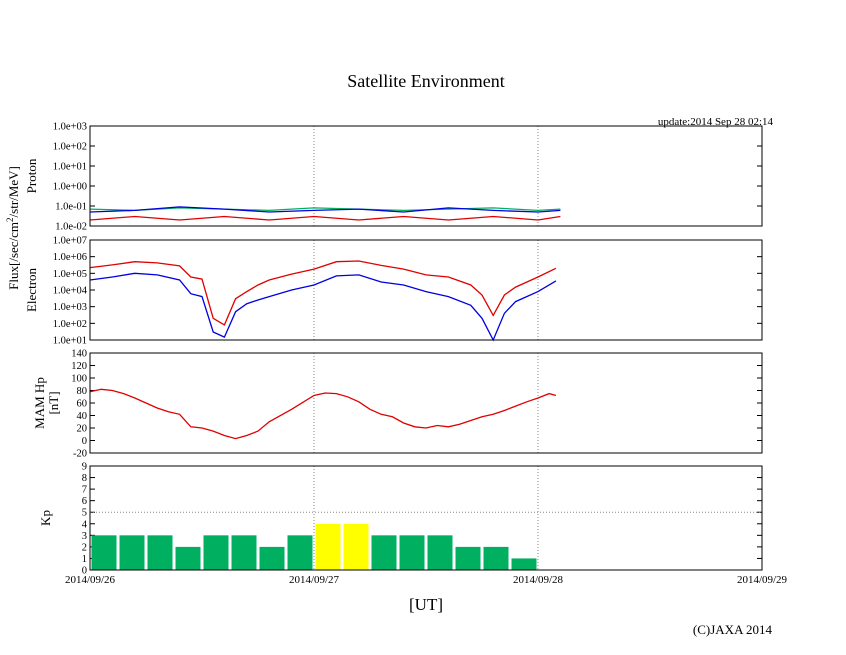 Image resolution: width=846 pixels, height=655 pixels. Describe the element at coordinates (323, 414) in the screenshot. I see `mam-series-red` at that location.